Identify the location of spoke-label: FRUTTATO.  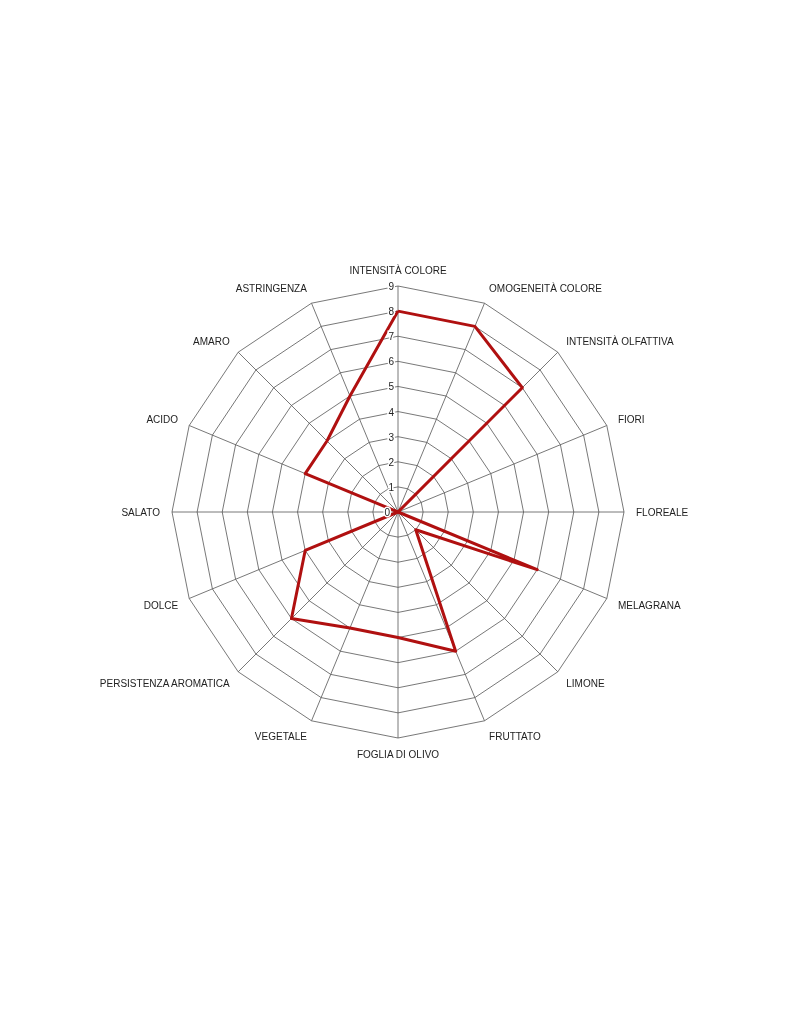
(515, 736).